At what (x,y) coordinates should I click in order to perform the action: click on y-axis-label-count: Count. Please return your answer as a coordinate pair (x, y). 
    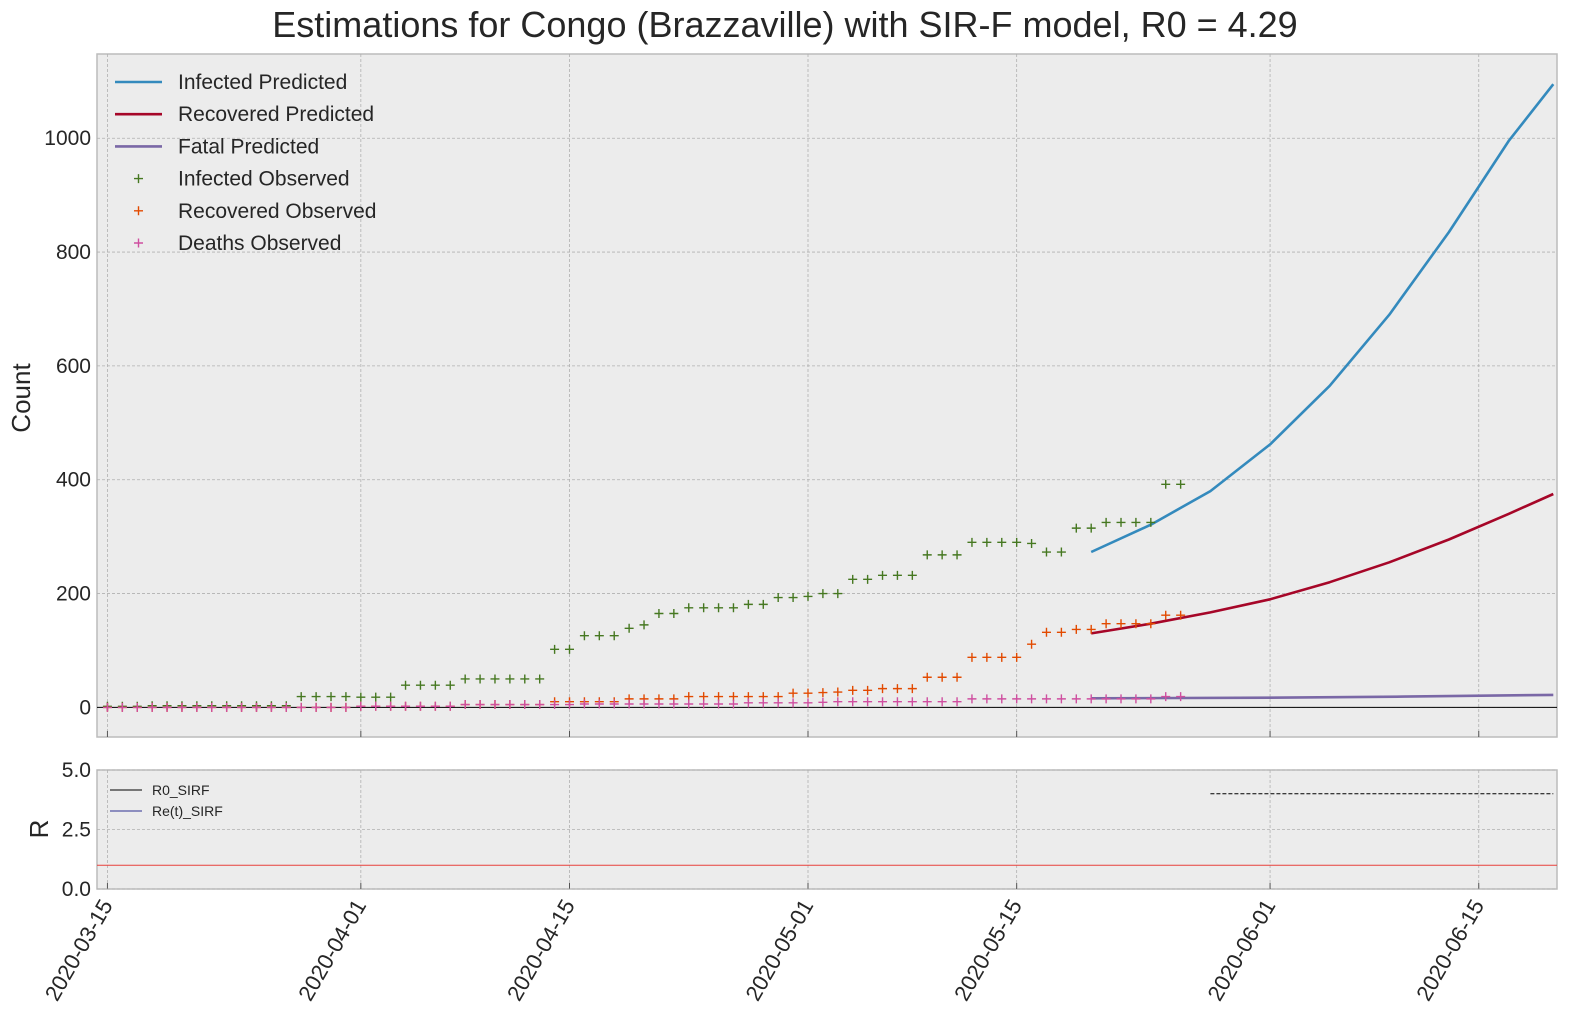
    Looking at the image, I should click on (21, 398).